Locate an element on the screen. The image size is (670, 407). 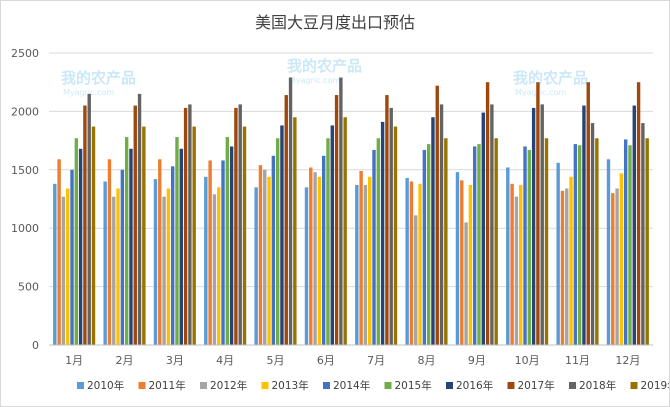
x-tick-label: 12月 is located at coordinates (627, 360).